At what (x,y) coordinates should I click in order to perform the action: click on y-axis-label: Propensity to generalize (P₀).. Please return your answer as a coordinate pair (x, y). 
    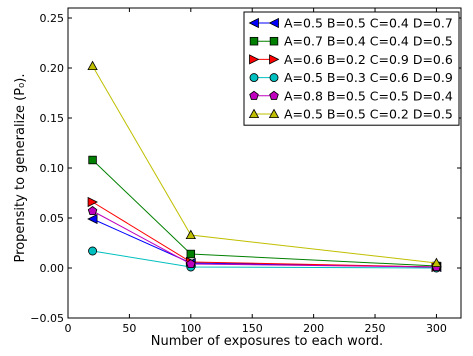
    Looking at the image, I should click on (20, 168).